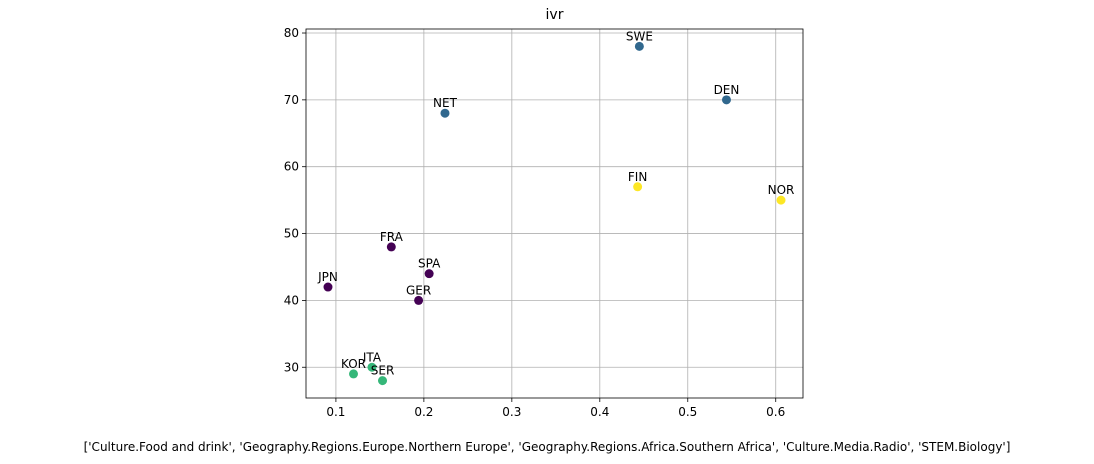 This screenshot has width=1094, height=464. I want to click on y-tick-label: 30, so click(291, 367).